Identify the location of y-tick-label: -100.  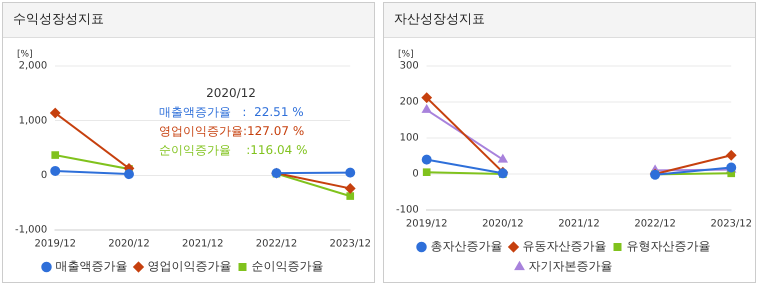
(407, 210).